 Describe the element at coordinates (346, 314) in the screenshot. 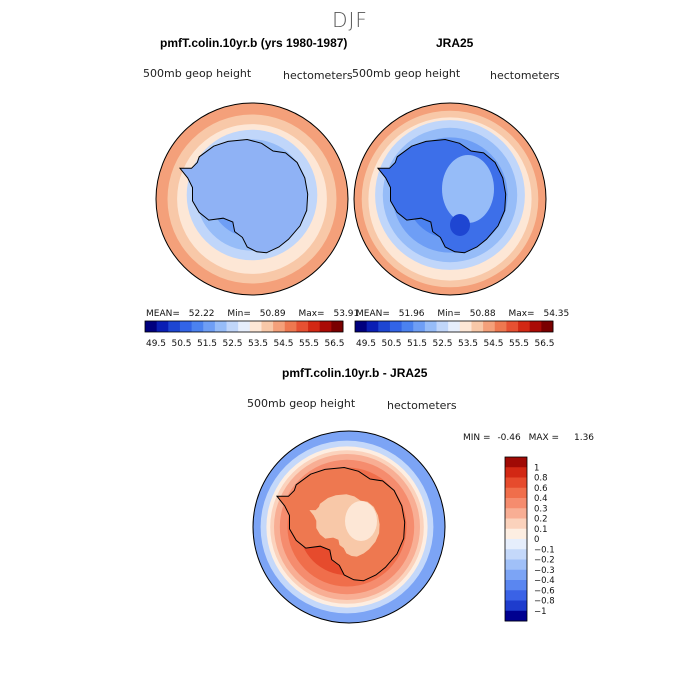

I see `panel1-max-value: 53.91` at that location.